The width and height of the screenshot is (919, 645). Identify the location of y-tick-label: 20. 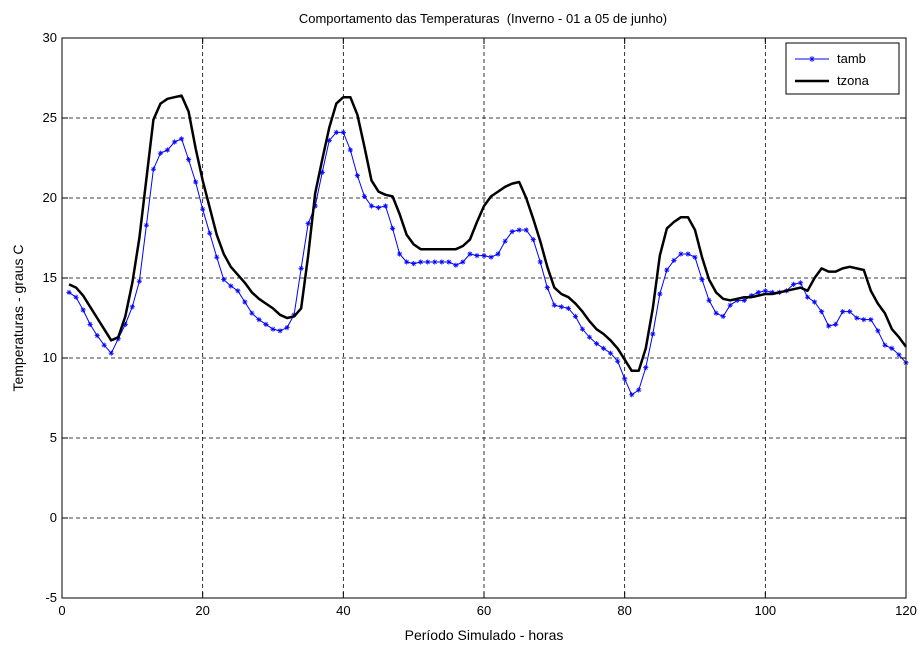
(50, 197).